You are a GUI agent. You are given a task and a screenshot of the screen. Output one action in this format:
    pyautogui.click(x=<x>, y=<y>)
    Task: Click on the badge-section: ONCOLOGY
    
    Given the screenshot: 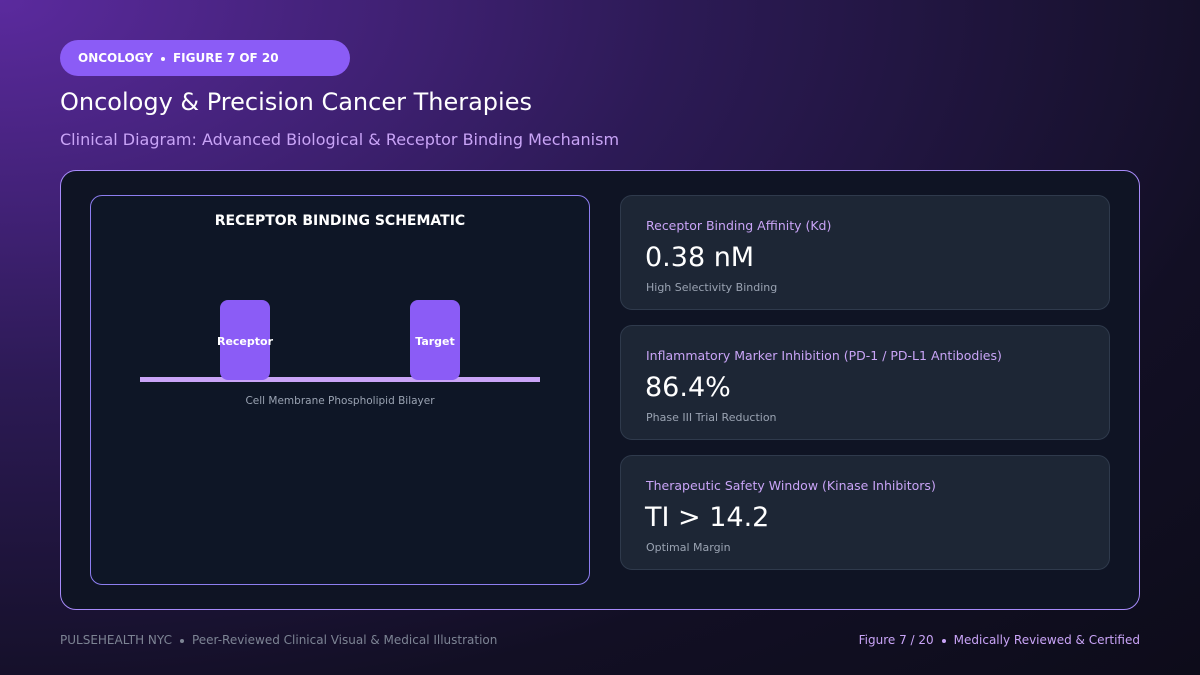 What is the action you would take?
    pyautogui.click(x=115, y=58)
    